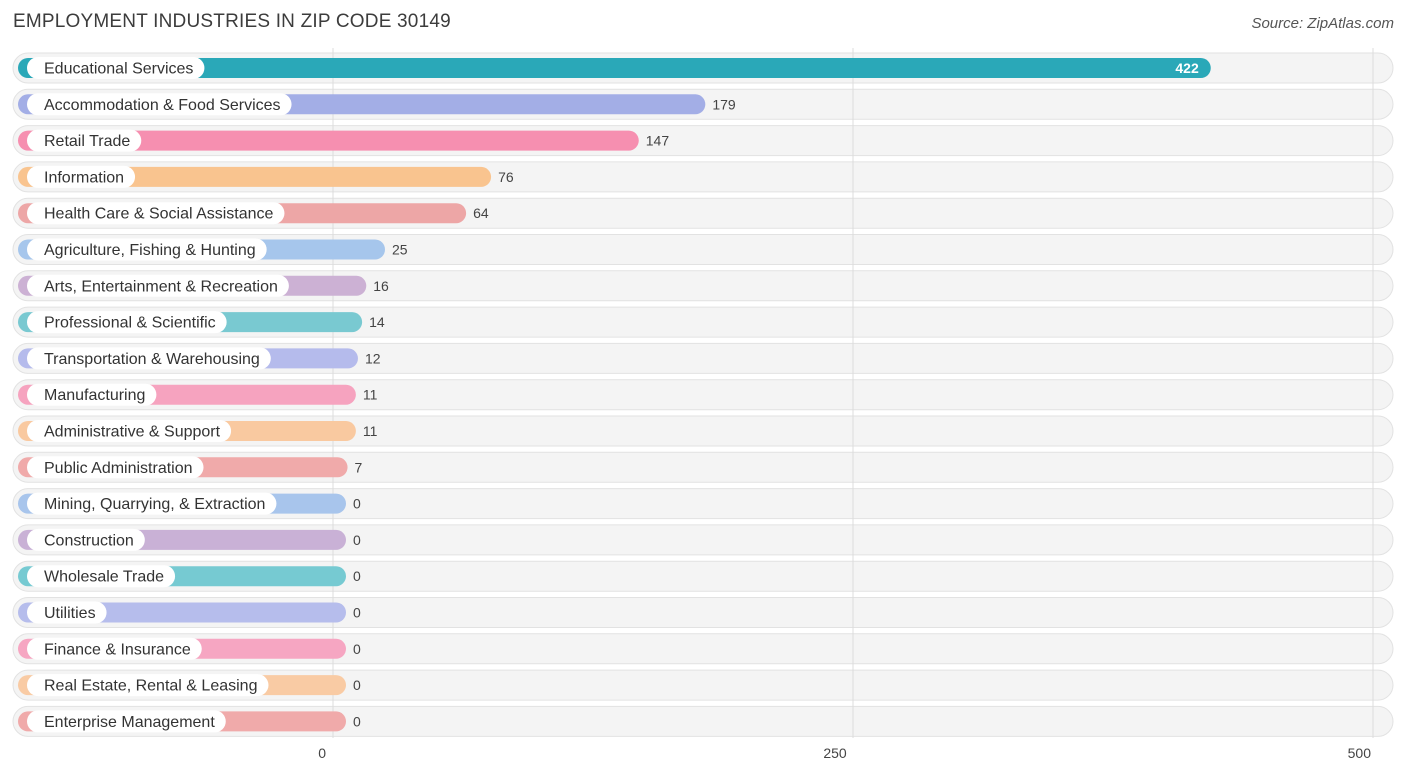  I want to click on bar-label: Health Care & Social Assistance, so click(159, 214).